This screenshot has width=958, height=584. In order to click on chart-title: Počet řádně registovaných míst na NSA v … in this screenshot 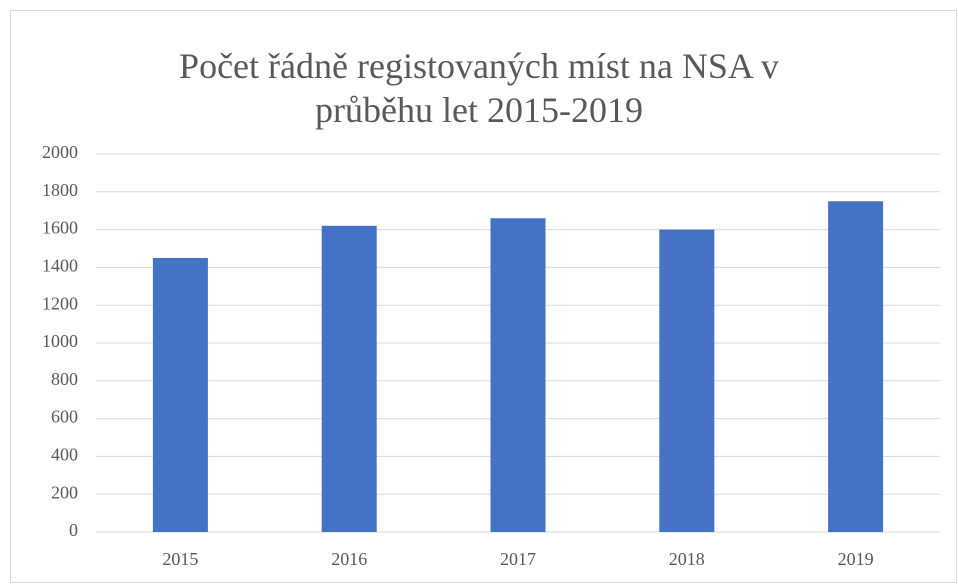, I will do `click(479, 88)`.